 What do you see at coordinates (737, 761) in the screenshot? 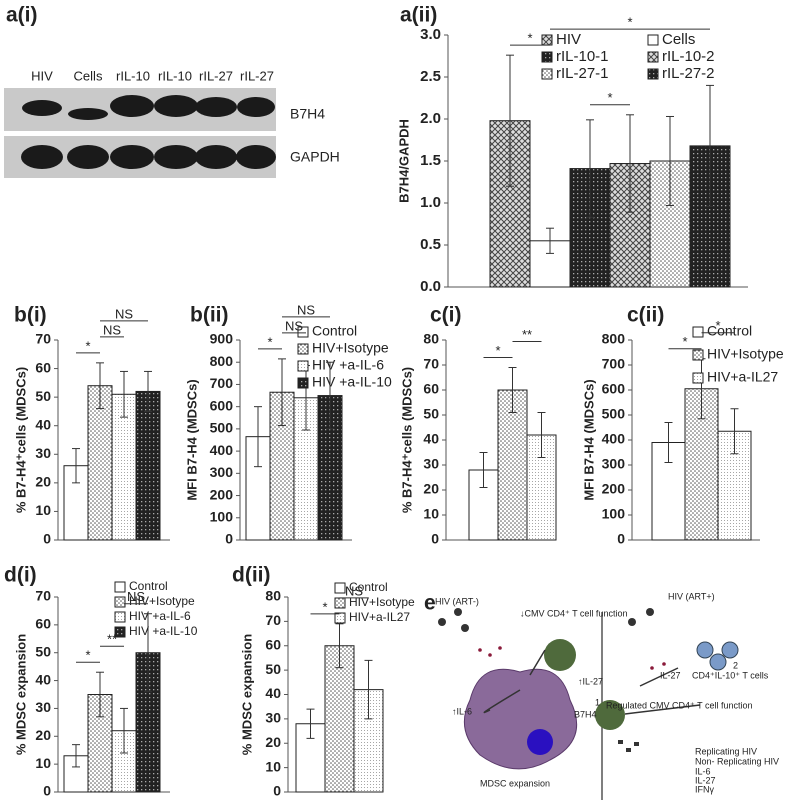
I see `key-text: Non- Replicating HIV` at bounding box center [737, 761].